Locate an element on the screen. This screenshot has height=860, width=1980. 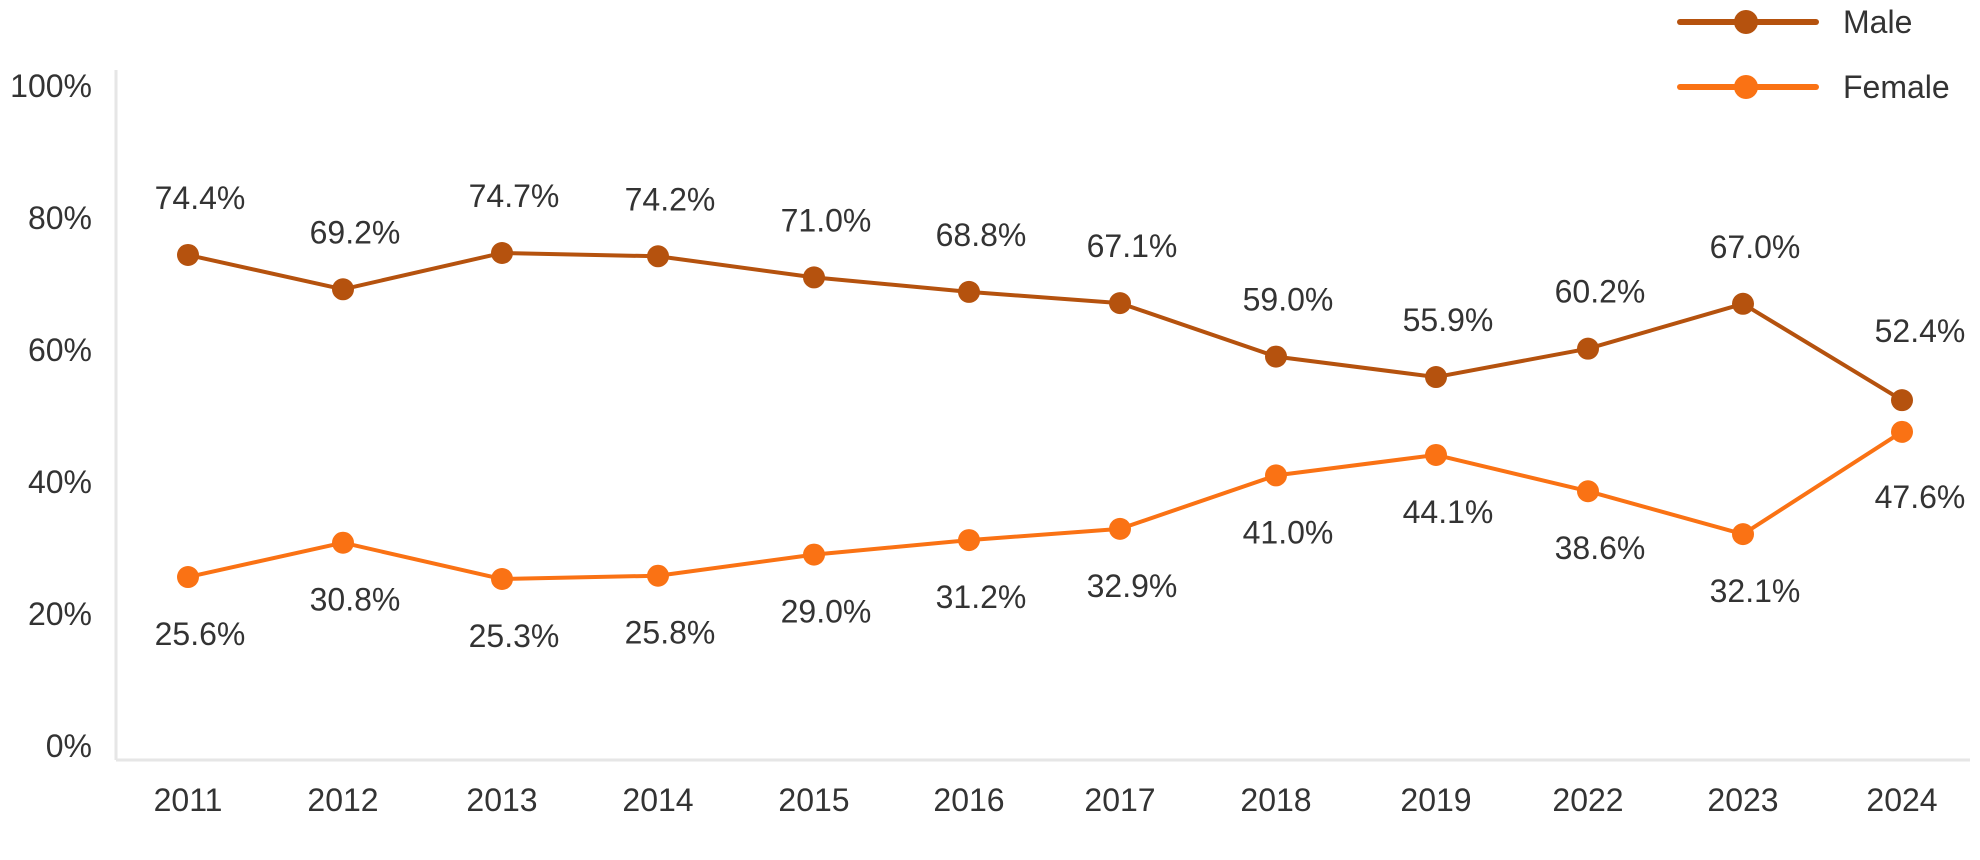
y-tick-label: 0% is located at coordinates (69, 746).